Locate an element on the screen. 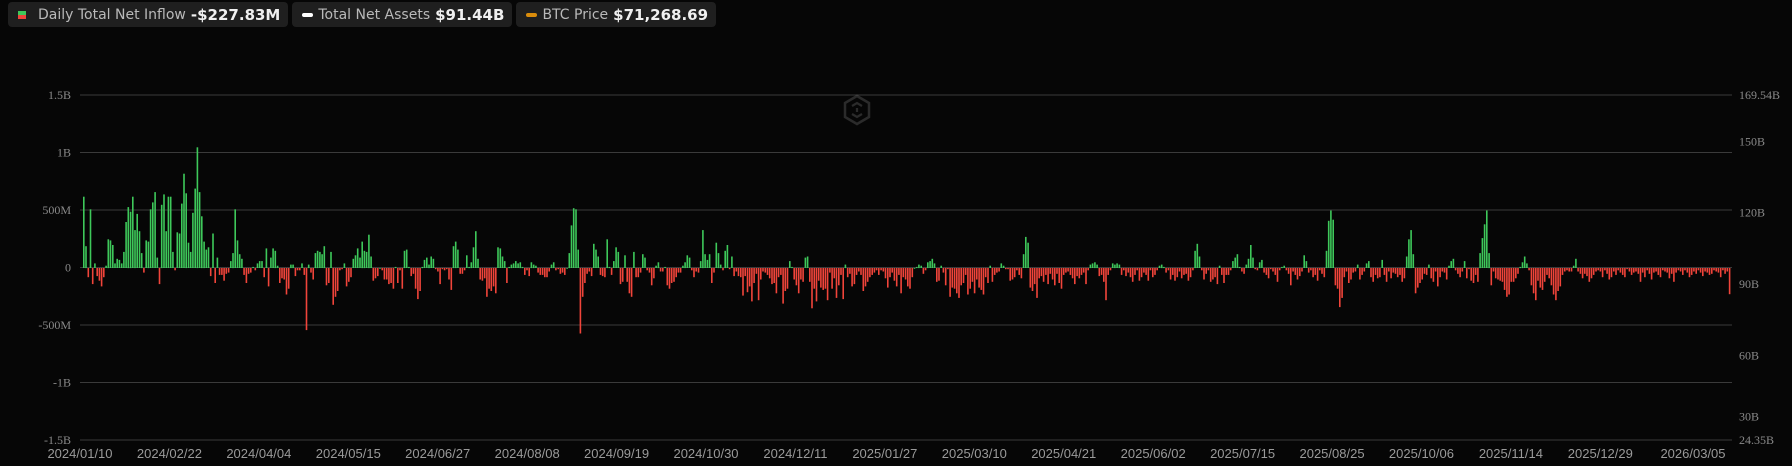  x-axis-tick: 2025/03/10 is located at coordinates (974, 453).